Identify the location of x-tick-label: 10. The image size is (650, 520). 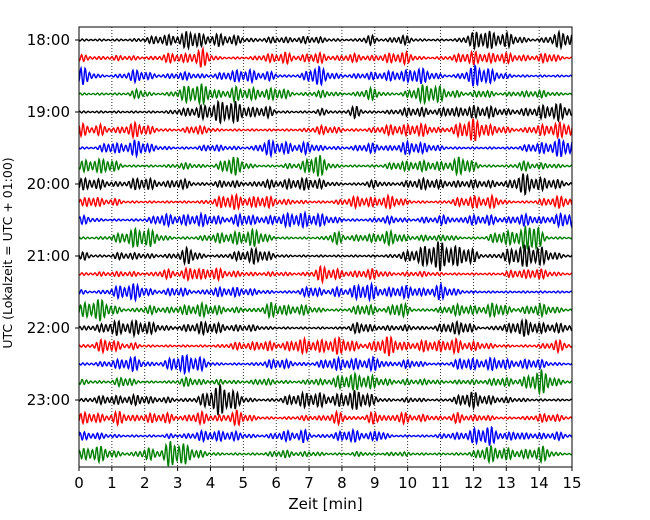
(407, 483).